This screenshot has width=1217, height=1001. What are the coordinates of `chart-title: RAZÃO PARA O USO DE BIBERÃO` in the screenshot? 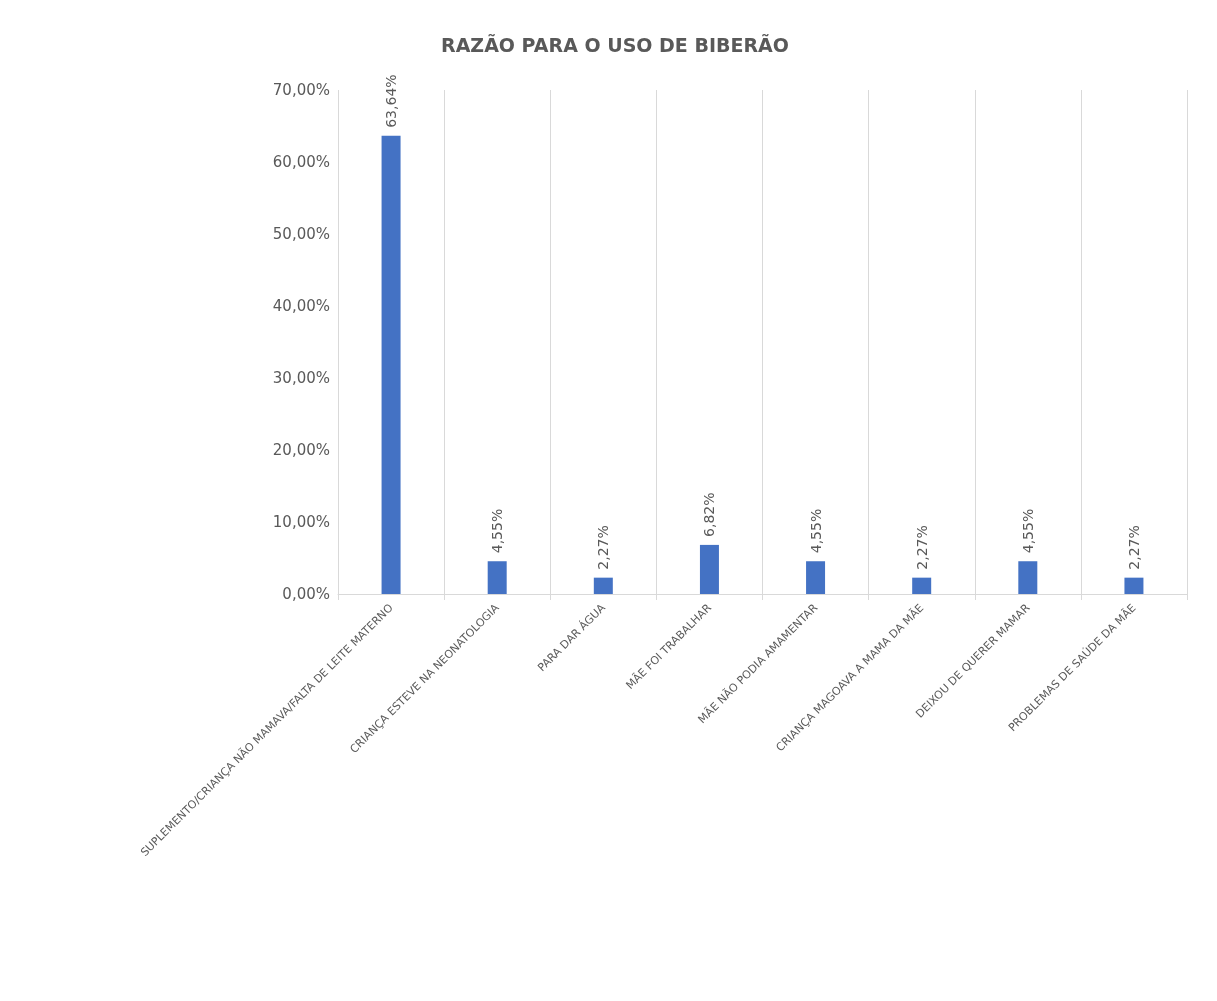 It's located at (615, 44).